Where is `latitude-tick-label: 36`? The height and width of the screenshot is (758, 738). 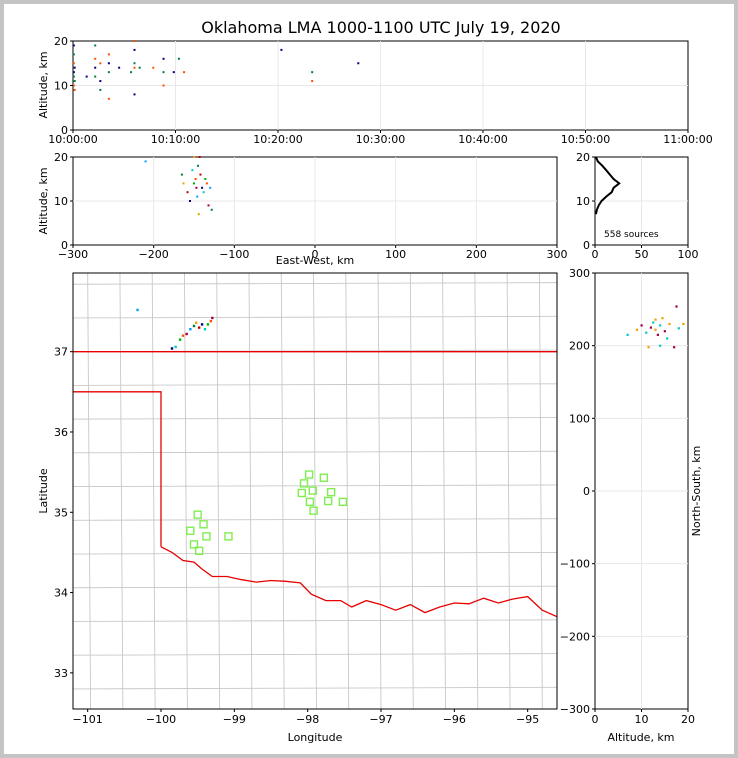
latitude-tick-label: 36 is located at coordinates (61, 432).